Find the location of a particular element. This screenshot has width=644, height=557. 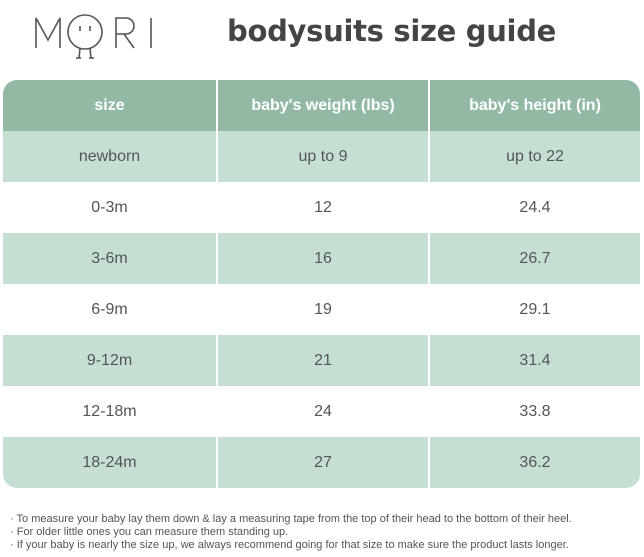

table-row: 18-24m 27 36.2 is located at coordinates (321, 462).